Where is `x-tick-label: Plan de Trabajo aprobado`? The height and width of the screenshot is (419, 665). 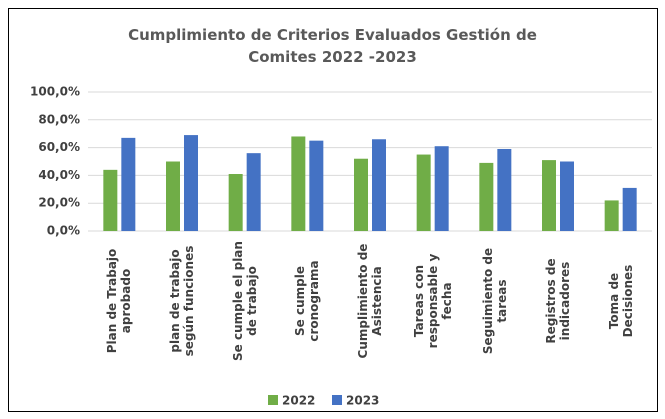 x-tick-label: Plan de Trabajo aprobado is located at coordinates (119, 301).